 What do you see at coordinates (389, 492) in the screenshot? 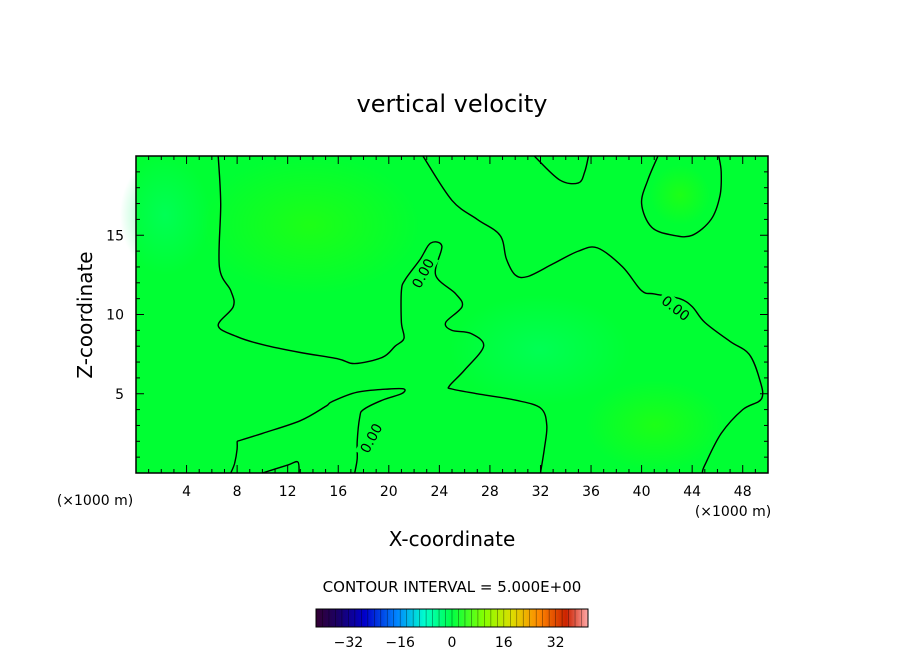
I see `x-tick-label: 20` at bounding box center [389, 492].